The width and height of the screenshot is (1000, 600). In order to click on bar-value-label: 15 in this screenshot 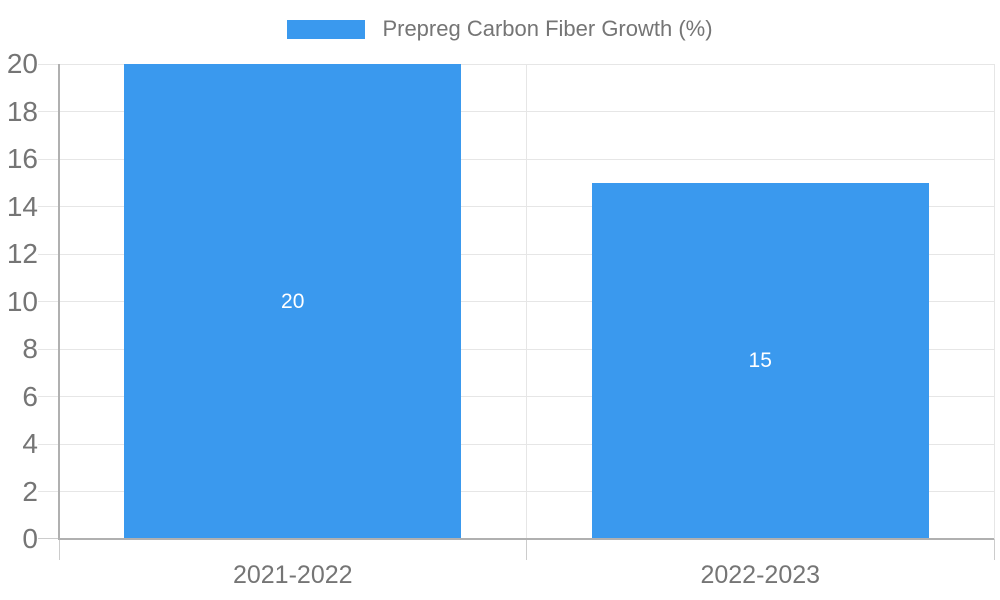, I will do `click(760, 360)`.